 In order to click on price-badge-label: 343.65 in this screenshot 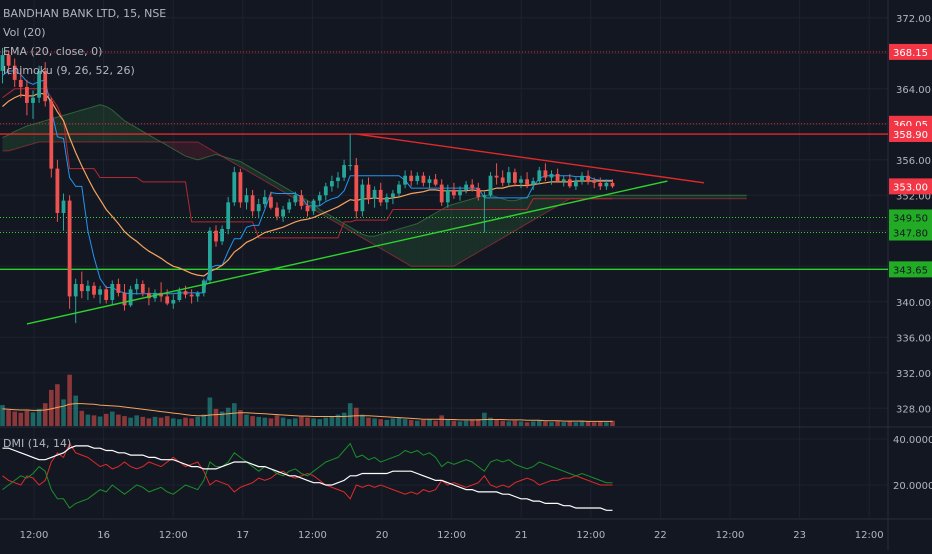, I will do `click(910, 270)`.